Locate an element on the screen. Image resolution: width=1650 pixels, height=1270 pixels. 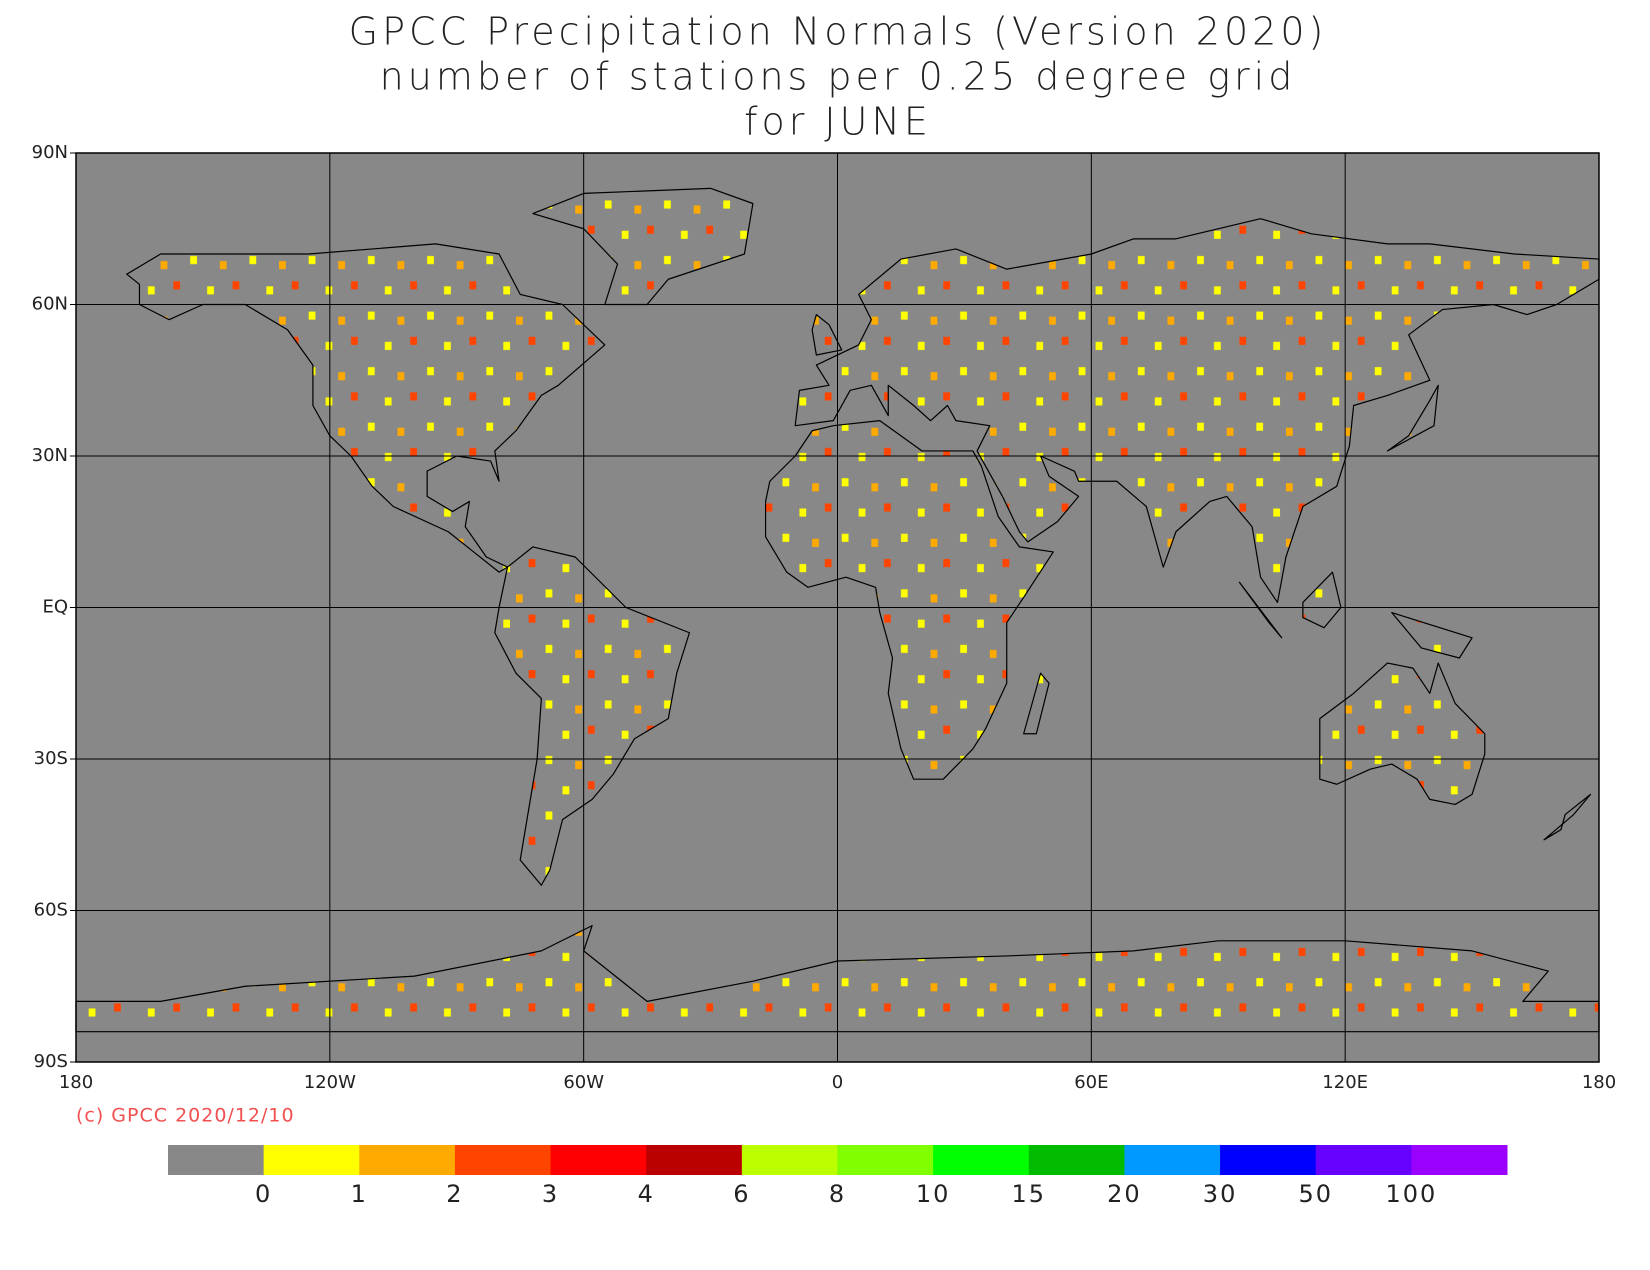
australia is located at coordinates (1402, 733).